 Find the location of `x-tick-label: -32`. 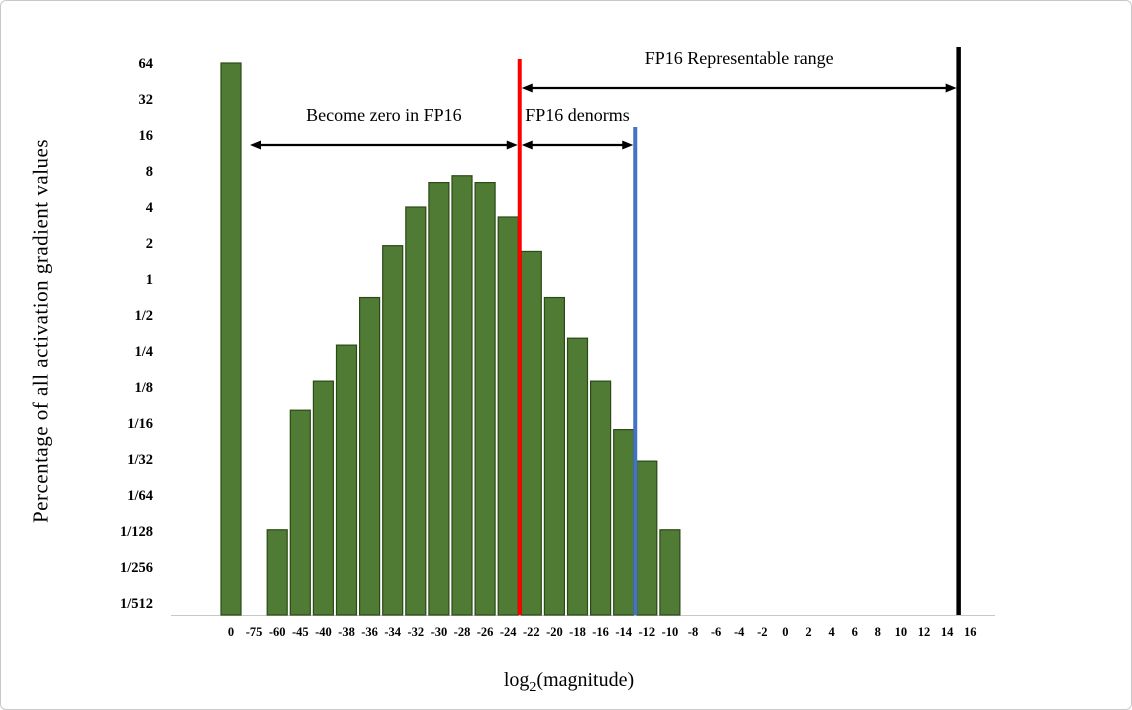

x-tick-label: -32 is located at coordinates (415, 632).